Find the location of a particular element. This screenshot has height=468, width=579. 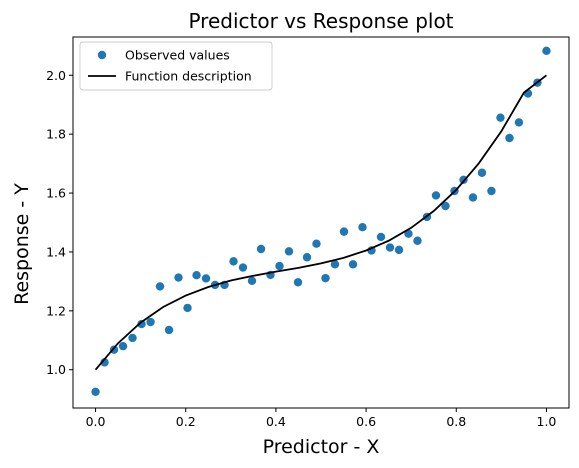

x-axis-label: Predictor - X is located at coordinates (321, 447).